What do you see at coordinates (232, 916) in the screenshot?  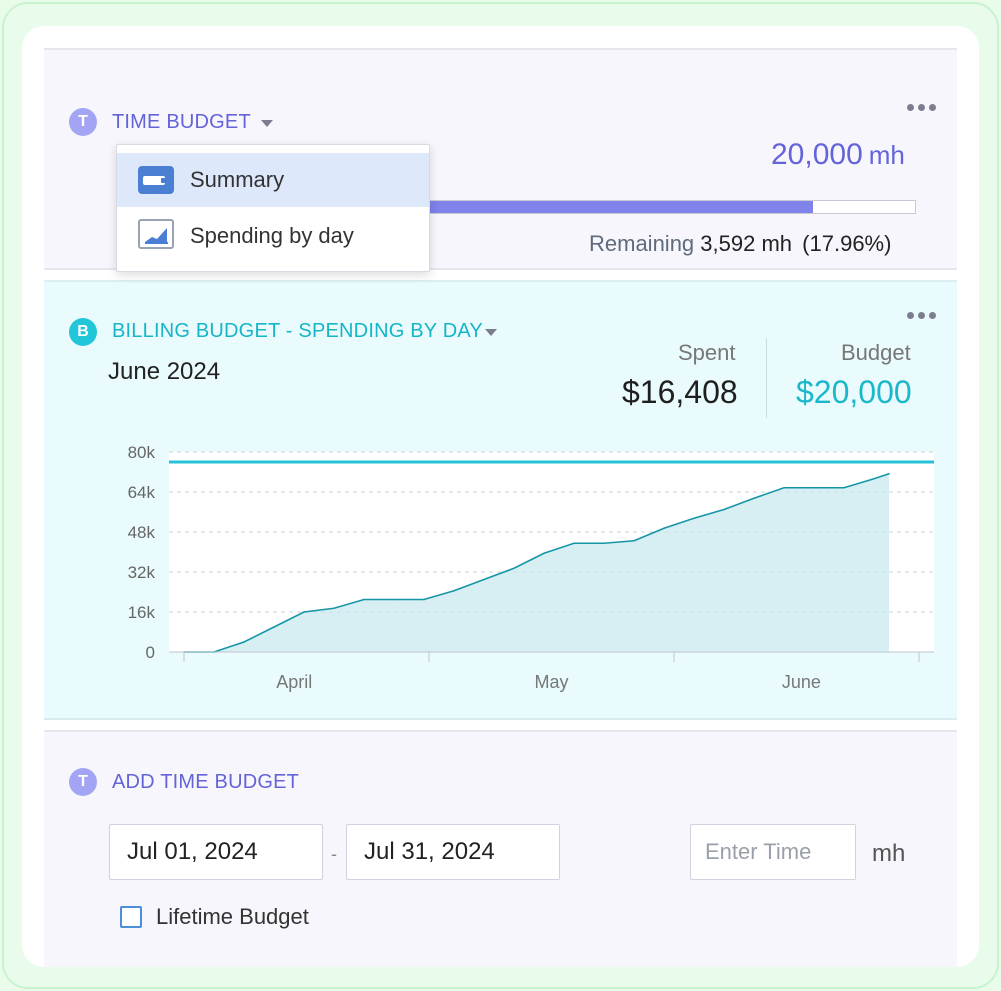 I see `lifetime-budget-label: Lifetime Budget` at bounding box center [232, 916].